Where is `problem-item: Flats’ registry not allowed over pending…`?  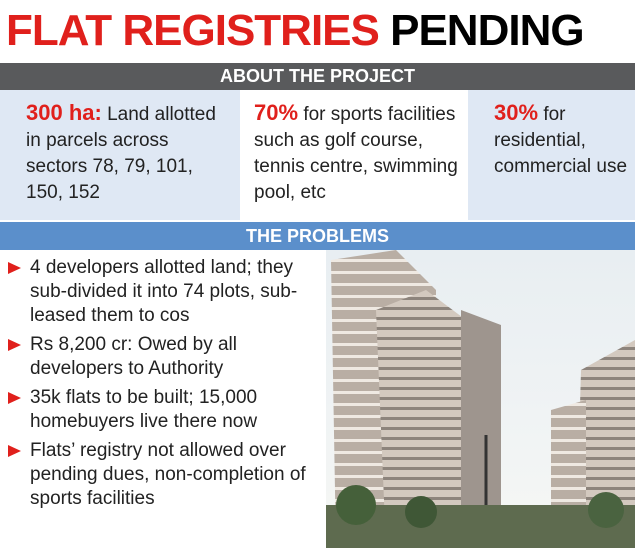
problem-item: Flats’ registry not allowed over pending… is located at coordinates (165, 475).